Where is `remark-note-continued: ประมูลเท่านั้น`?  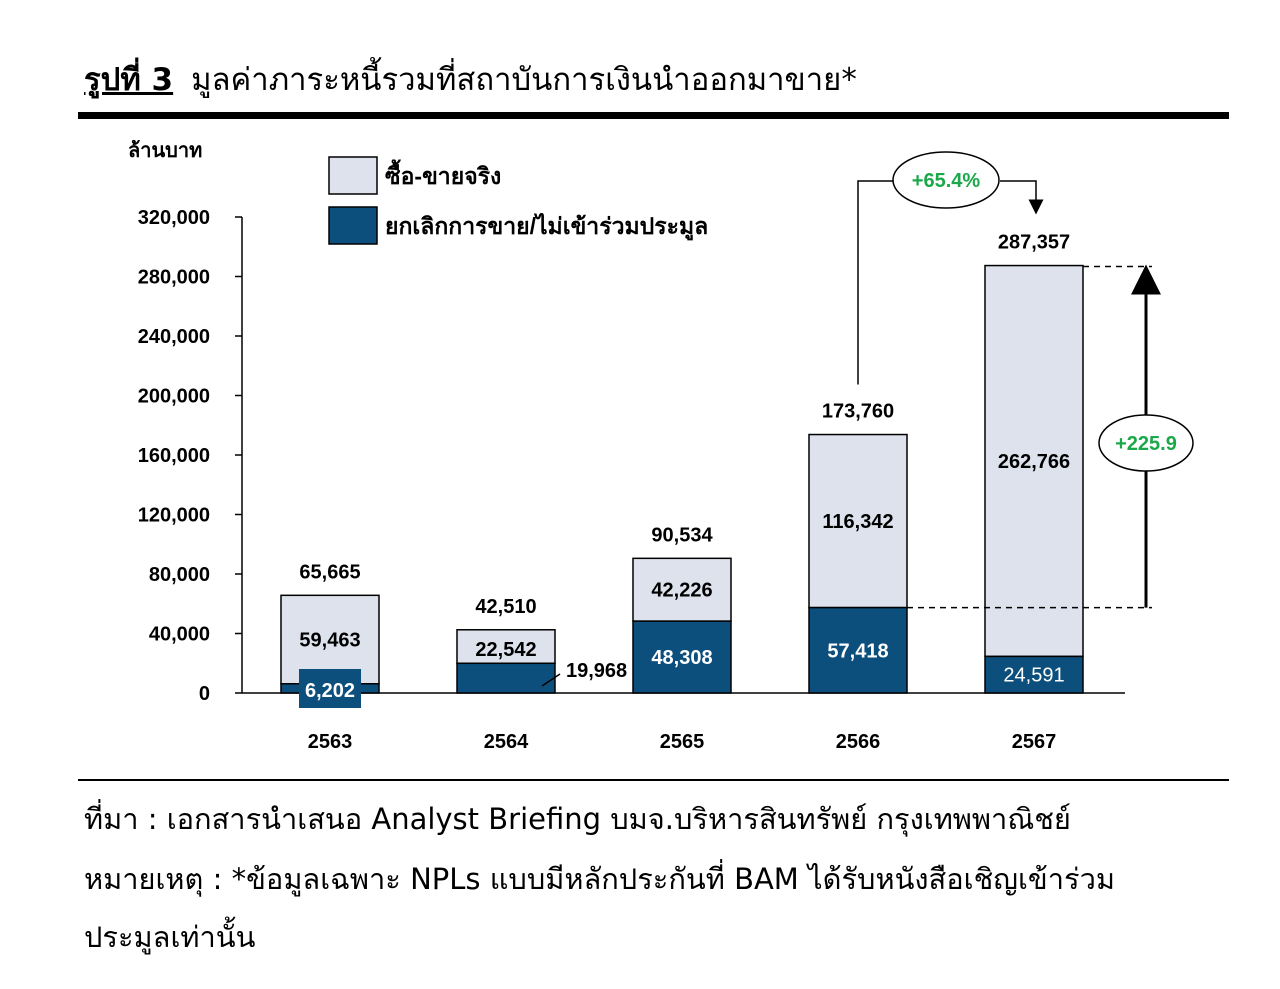
remark-note-continued: ประมูลเท่านั้น is located at coordinates (170, 937).